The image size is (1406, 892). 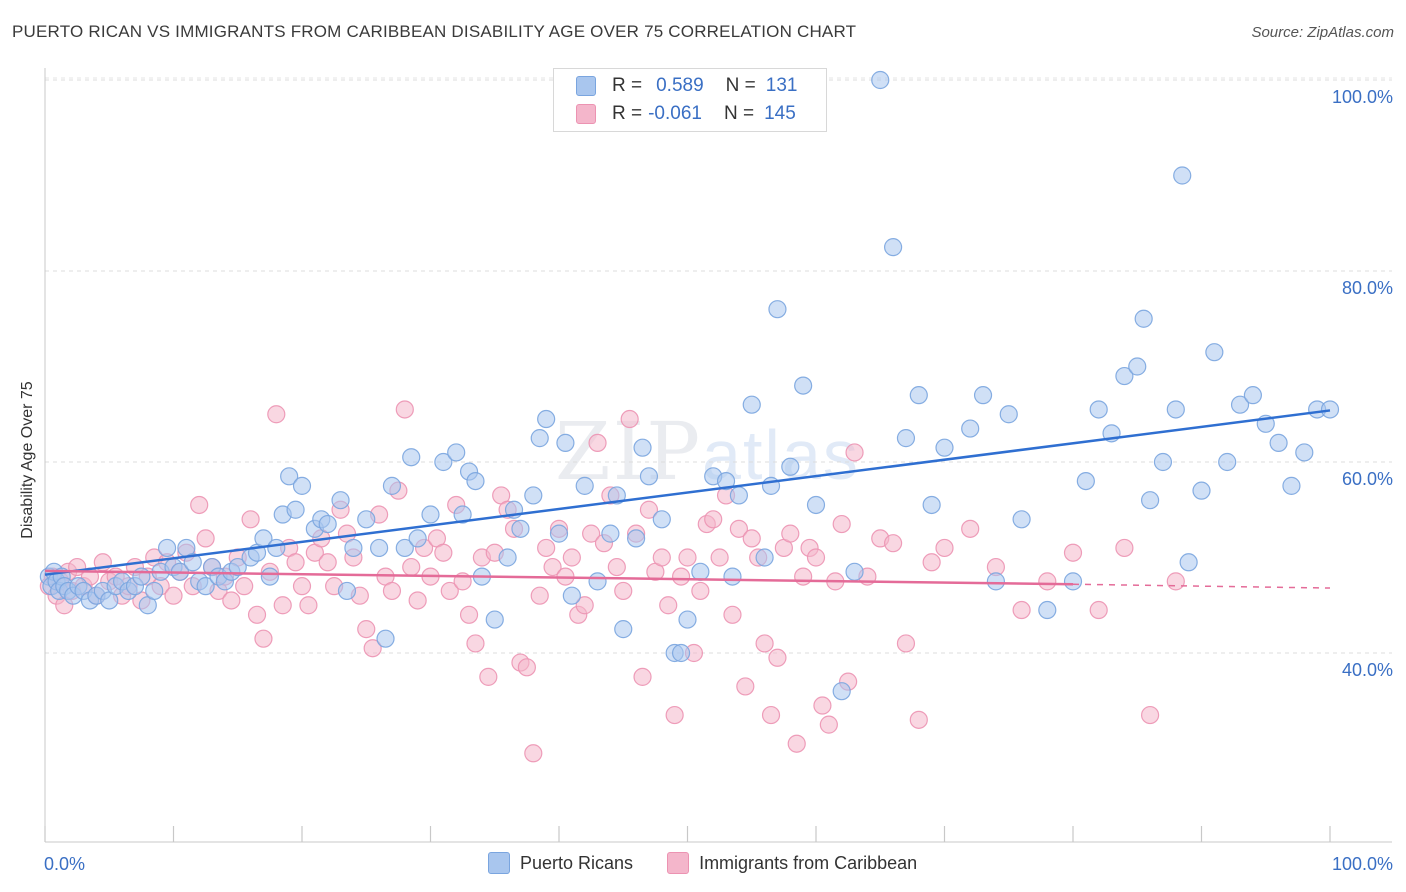 I want to click on y-tick-label: 40.0%, so click(x=1367, y=670).